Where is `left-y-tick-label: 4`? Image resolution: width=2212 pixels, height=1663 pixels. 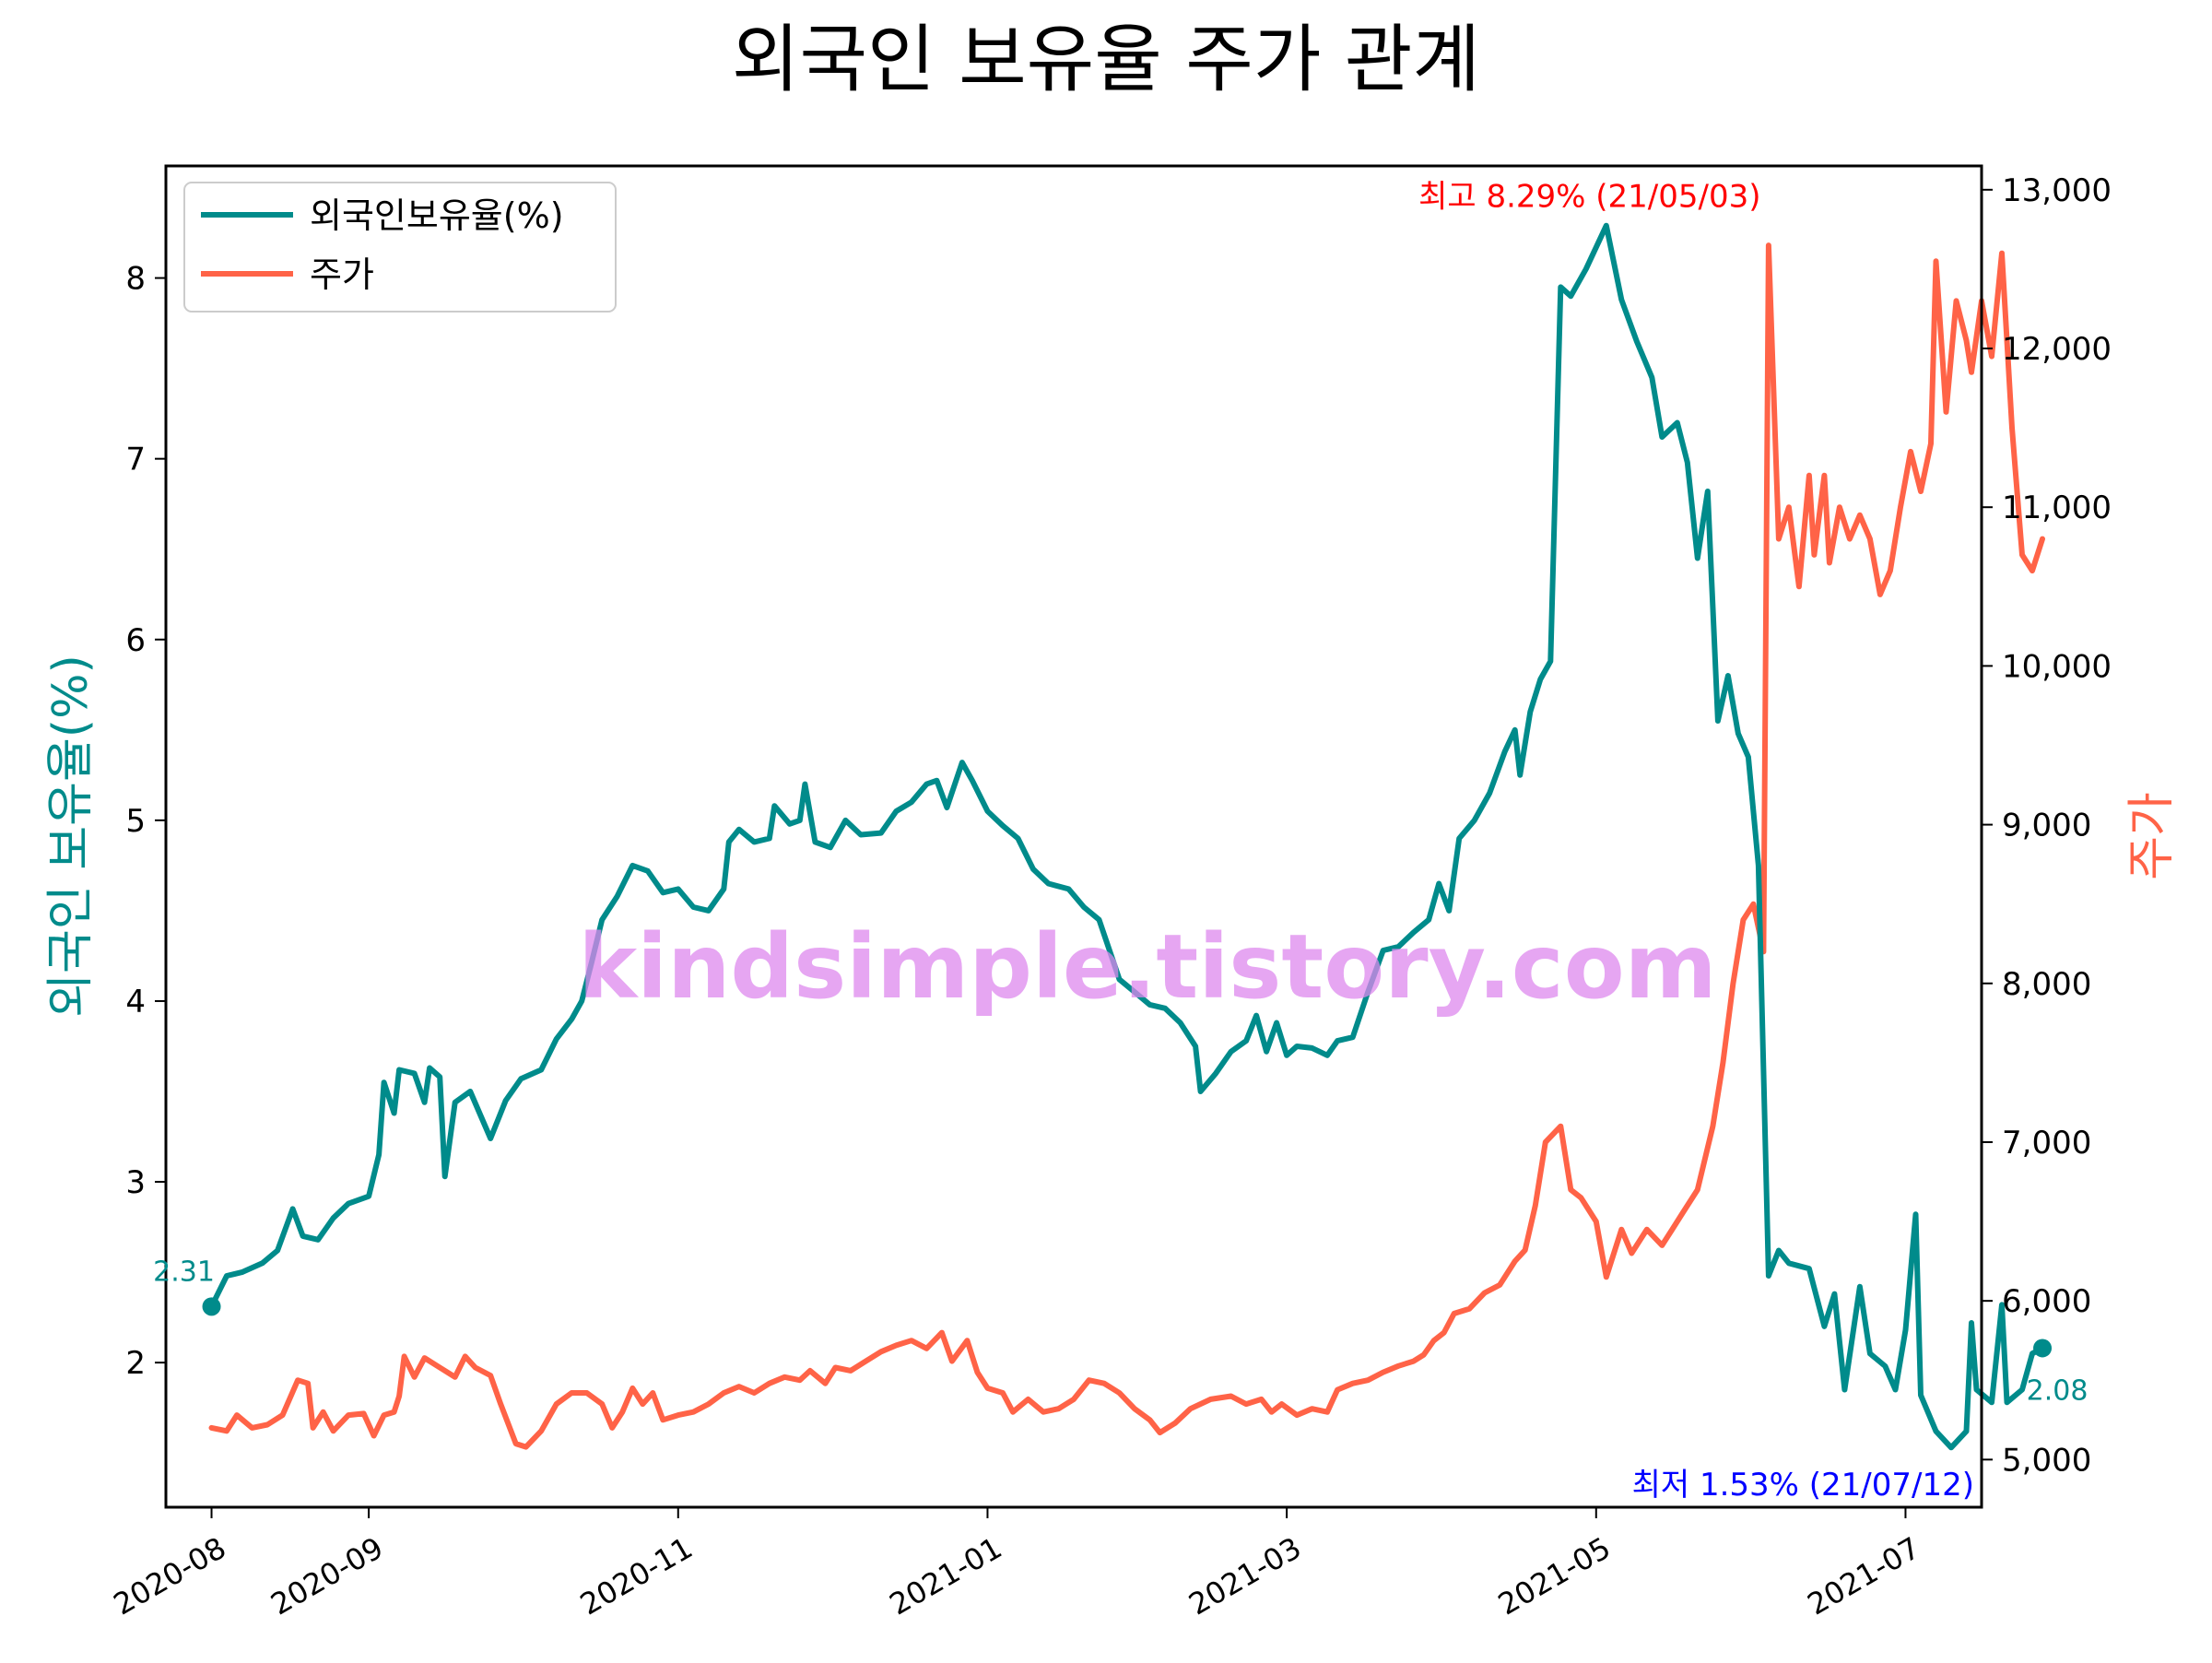 left-y-tick-label: 4 is located at coordinates (135, 1002).